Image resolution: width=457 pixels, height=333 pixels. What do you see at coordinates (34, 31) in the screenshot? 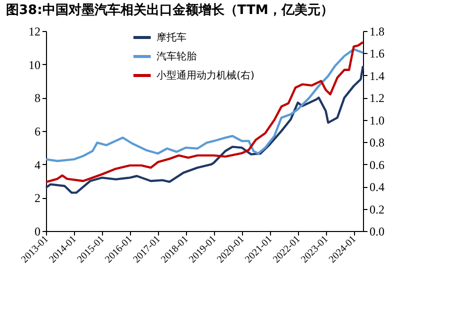
I see `y-tick-label: 12` at bounding box center [34, 31].